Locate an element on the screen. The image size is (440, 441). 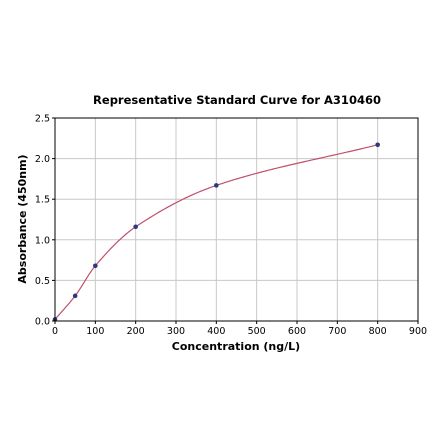
x-tick-label: 0 is located at coordinates (55, 331).